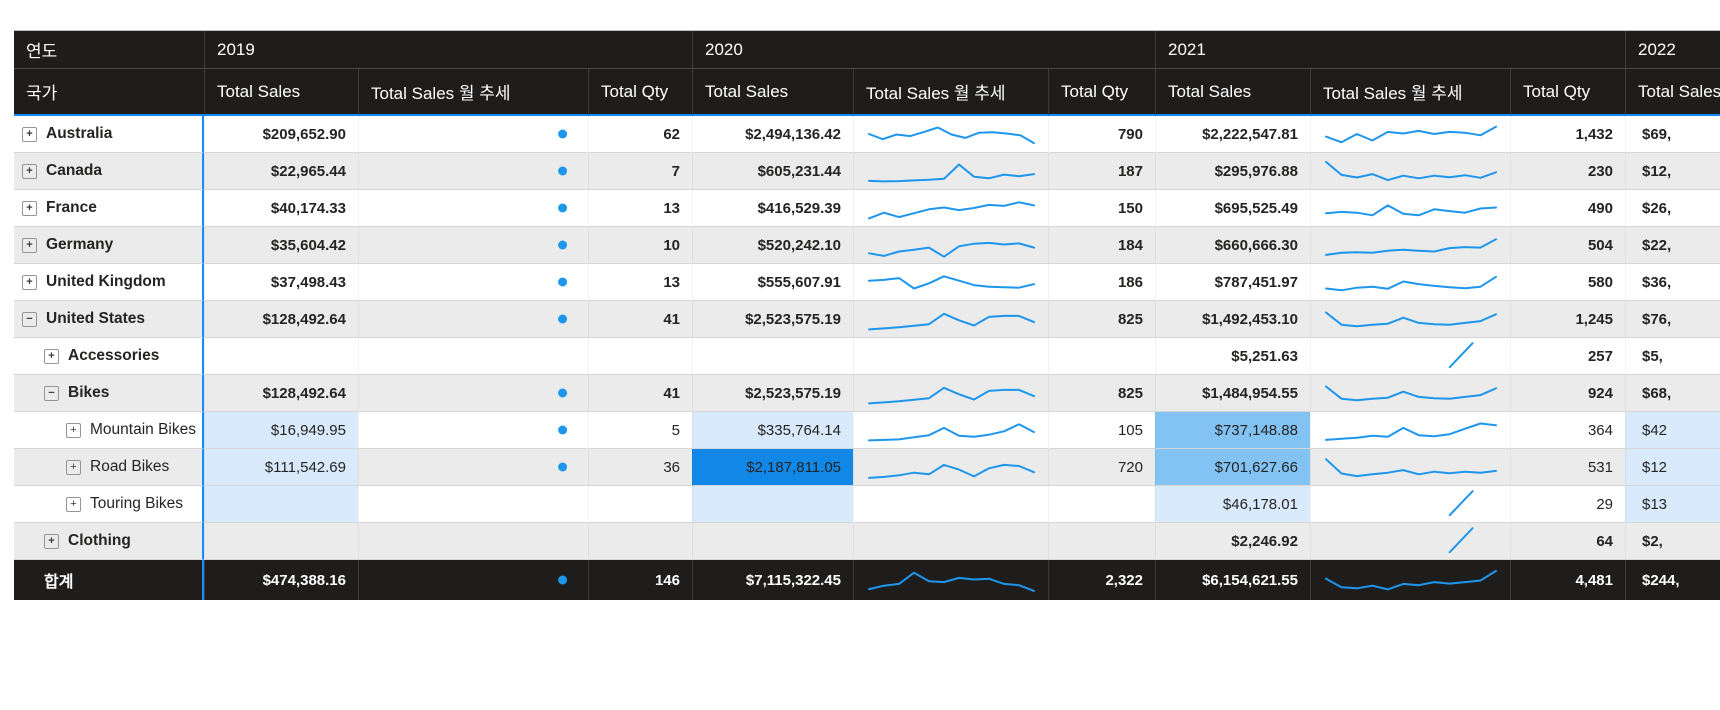 The image size is (1720, 710). What do you see at coordinates (1672, 171) in the screenshot?
I see `sales-cell-clipped: $12,` at bounding box center [1672, 171].